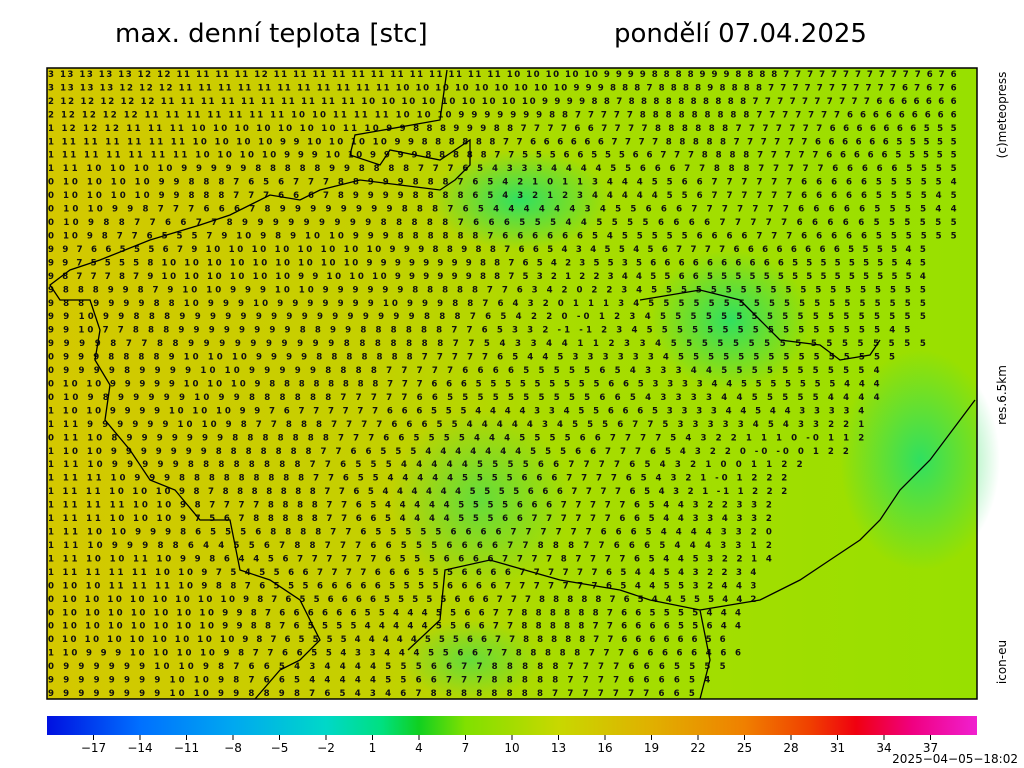  Describe the element at coordinates (419, 748) in the screenshot. I see `colorbar-label: 4` at that location.